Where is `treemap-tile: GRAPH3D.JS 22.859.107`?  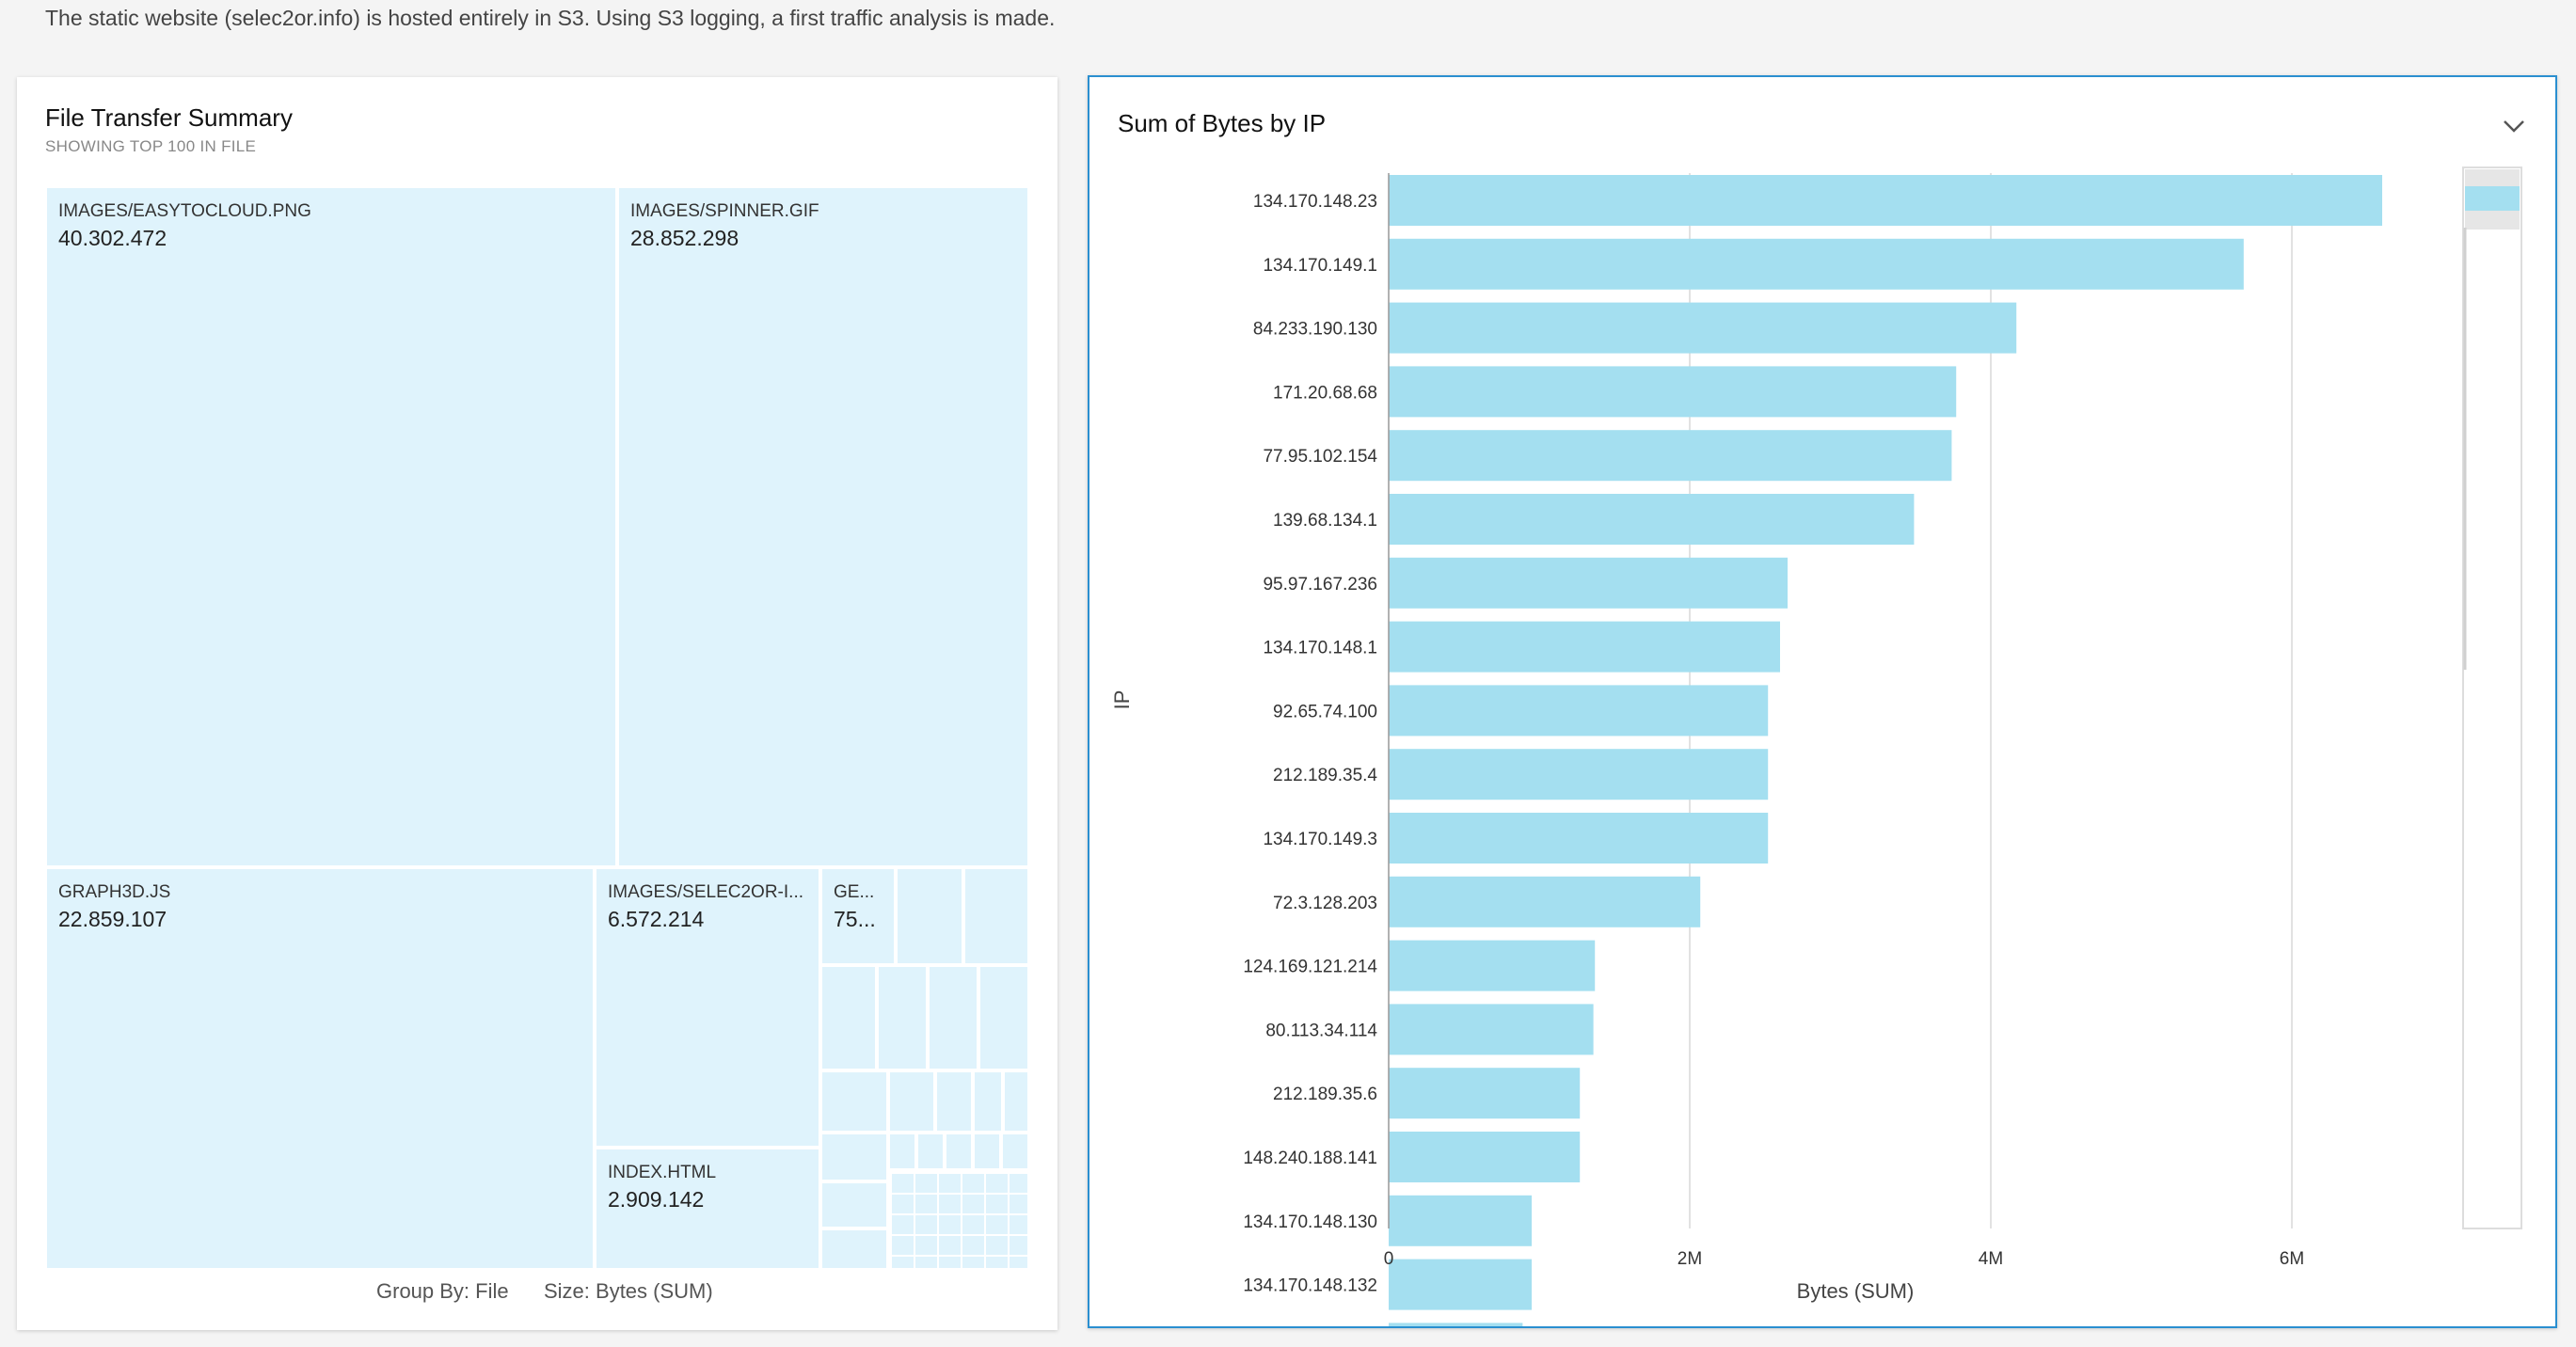 treemap-tile: GRAPH3D.JS 22.859.107 is located at coordinates (320, 1068).